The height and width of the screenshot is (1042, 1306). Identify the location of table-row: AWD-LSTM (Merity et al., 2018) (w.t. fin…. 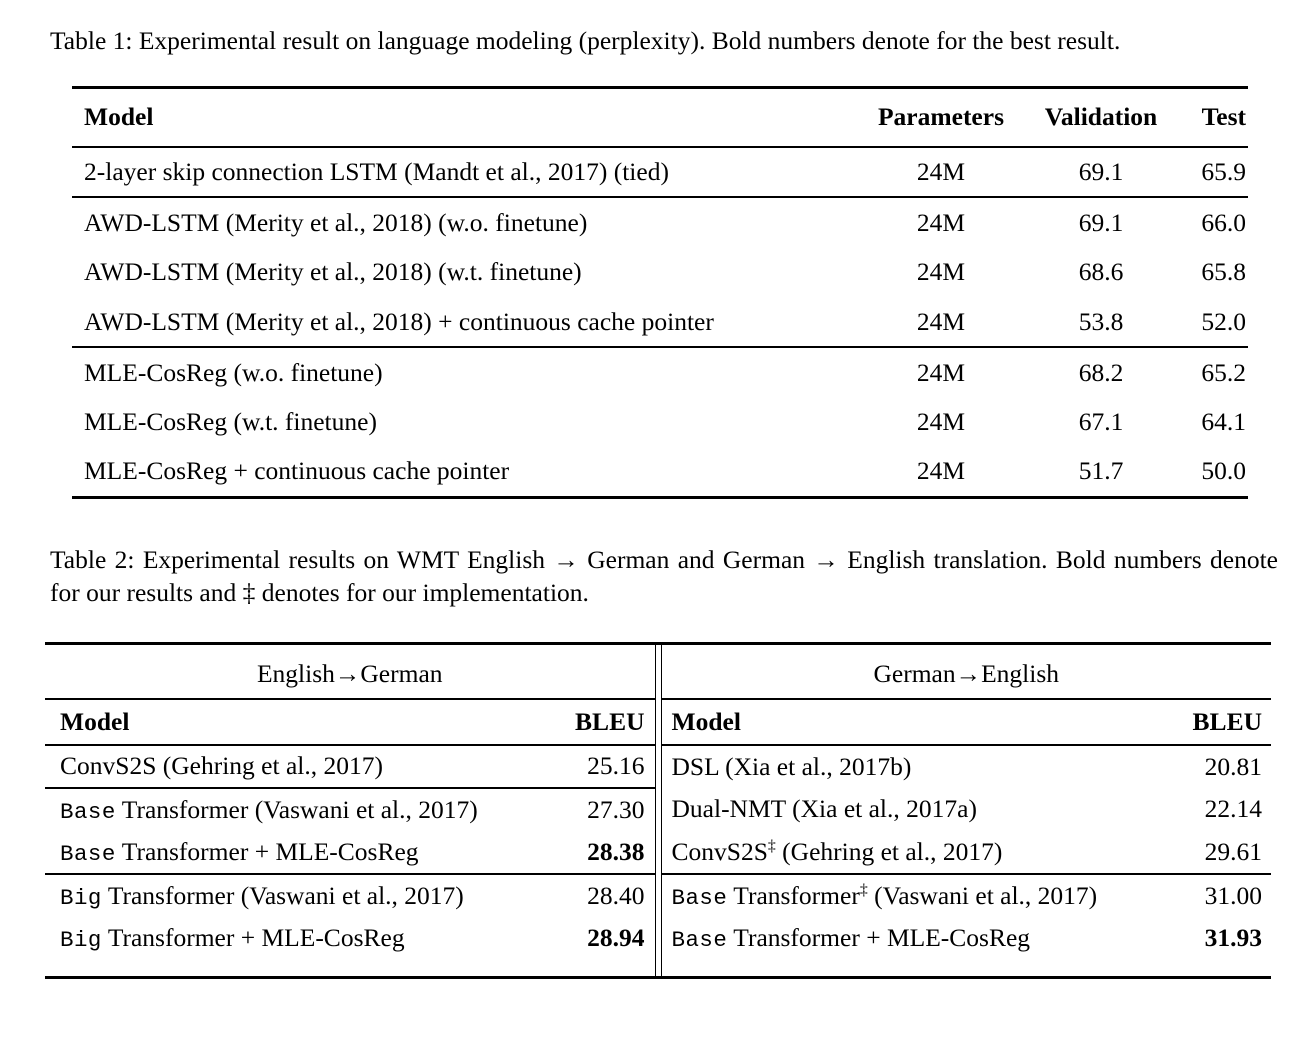
(660, 272).